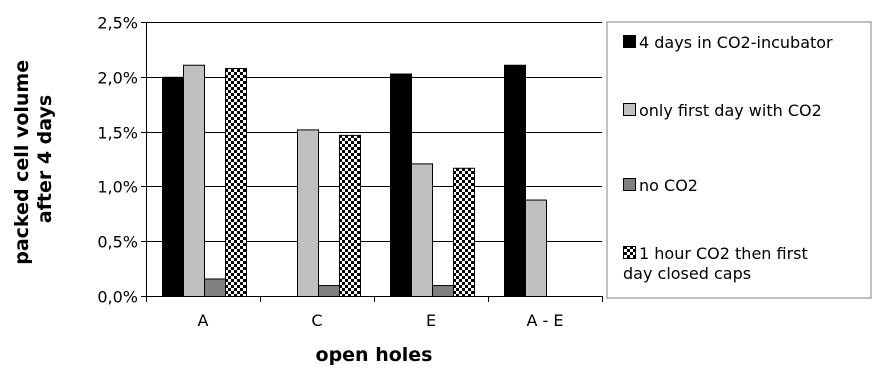 Image resolution: width=872 pixels, height=372 pixels. I want to click on legend-label: 4 days in CO2-incubator, so click(736, 42).